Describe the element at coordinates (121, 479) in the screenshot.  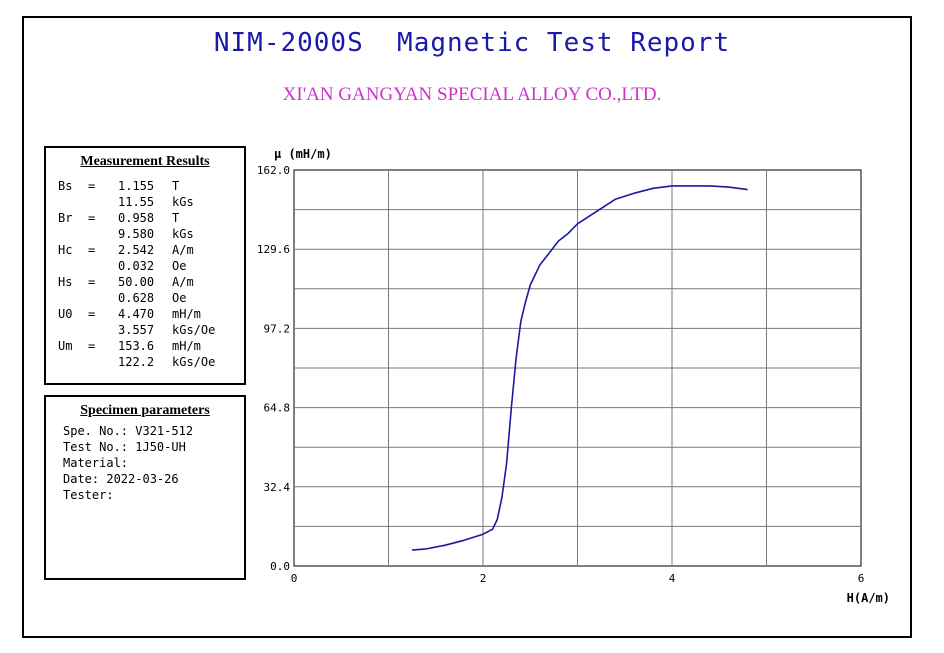
I see `specimen-line: Date: 2022-03-26` at that location.